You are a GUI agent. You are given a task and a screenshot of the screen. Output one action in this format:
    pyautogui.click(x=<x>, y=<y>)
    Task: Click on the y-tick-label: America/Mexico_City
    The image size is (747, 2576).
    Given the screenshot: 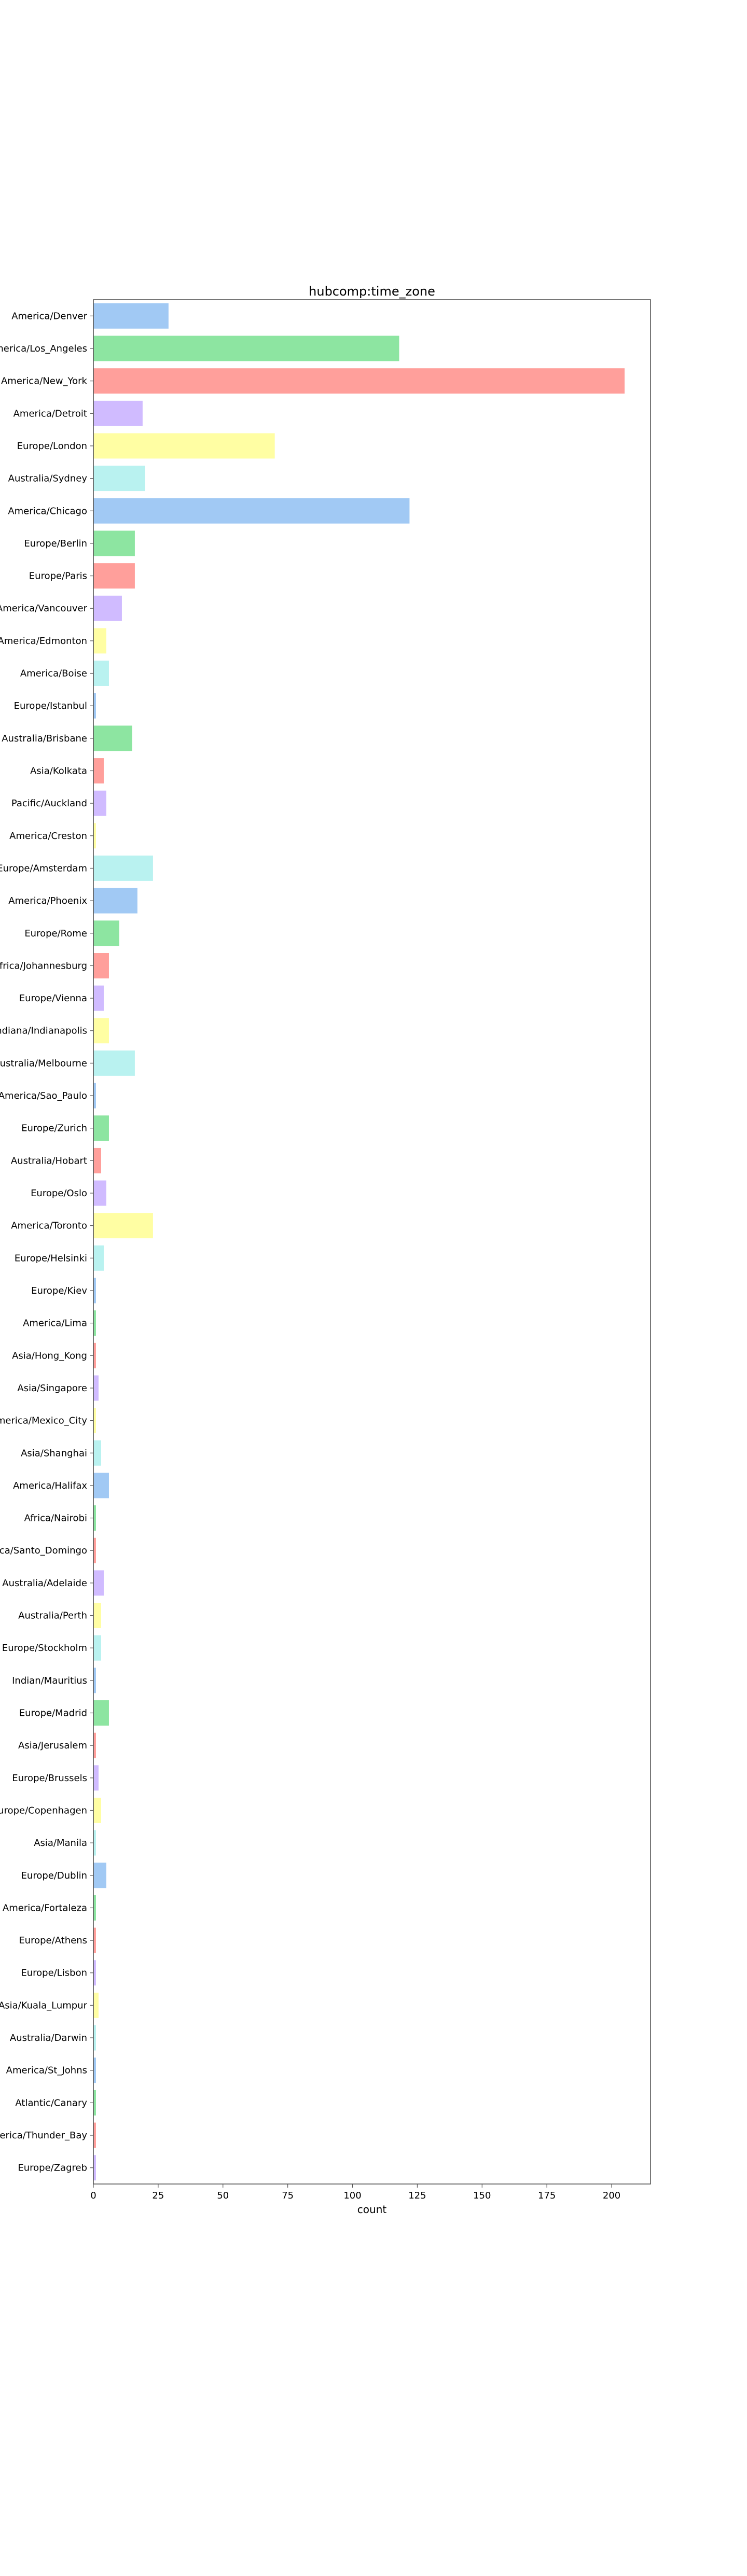 What is the action you would take?
    pyautogui.click(x=44, y=1421)
    